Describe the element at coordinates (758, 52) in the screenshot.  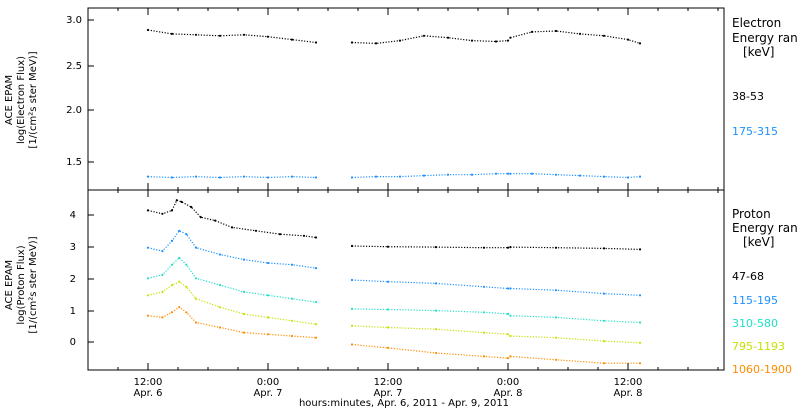
I see `electron-legend-title-line-3: [keV]` at that location.